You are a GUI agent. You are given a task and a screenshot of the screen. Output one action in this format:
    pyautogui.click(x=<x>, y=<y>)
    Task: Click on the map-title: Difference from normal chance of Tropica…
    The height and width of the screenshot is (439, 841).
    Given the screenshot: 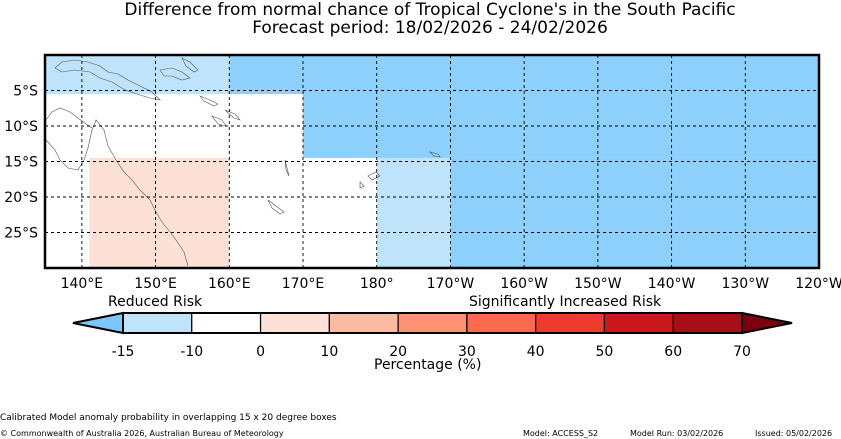 What is the action you would take?
    pyautogui.click(x=430, y=10)
    